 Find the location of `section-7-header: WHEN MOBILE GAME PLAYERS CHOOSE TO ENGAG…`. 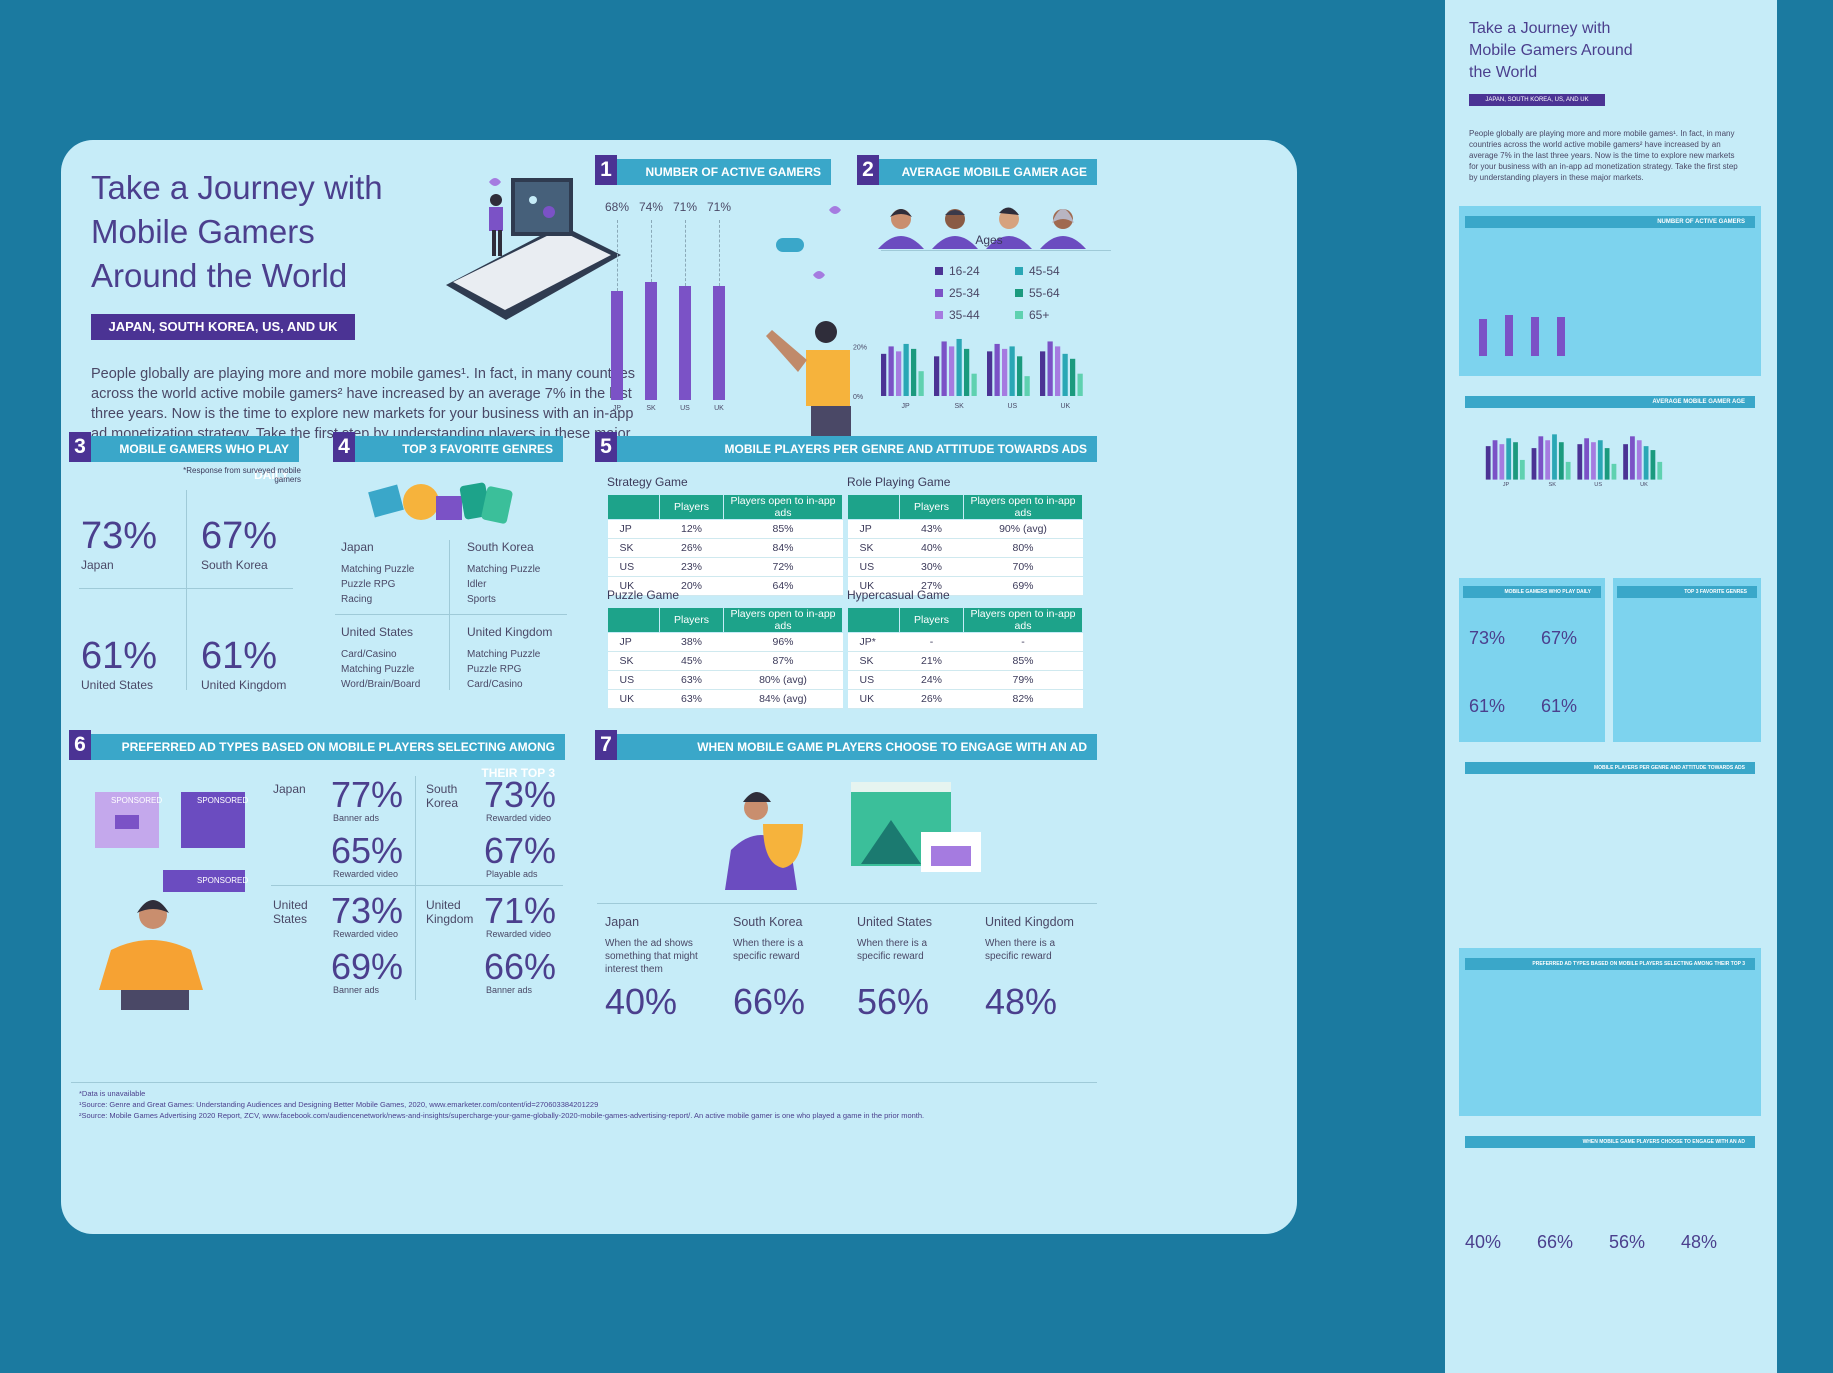

section-7-header: WHEN MOBILE GAME PLAYERS CHOOSE TO ENGAG… is located at coordinates (857, 747).